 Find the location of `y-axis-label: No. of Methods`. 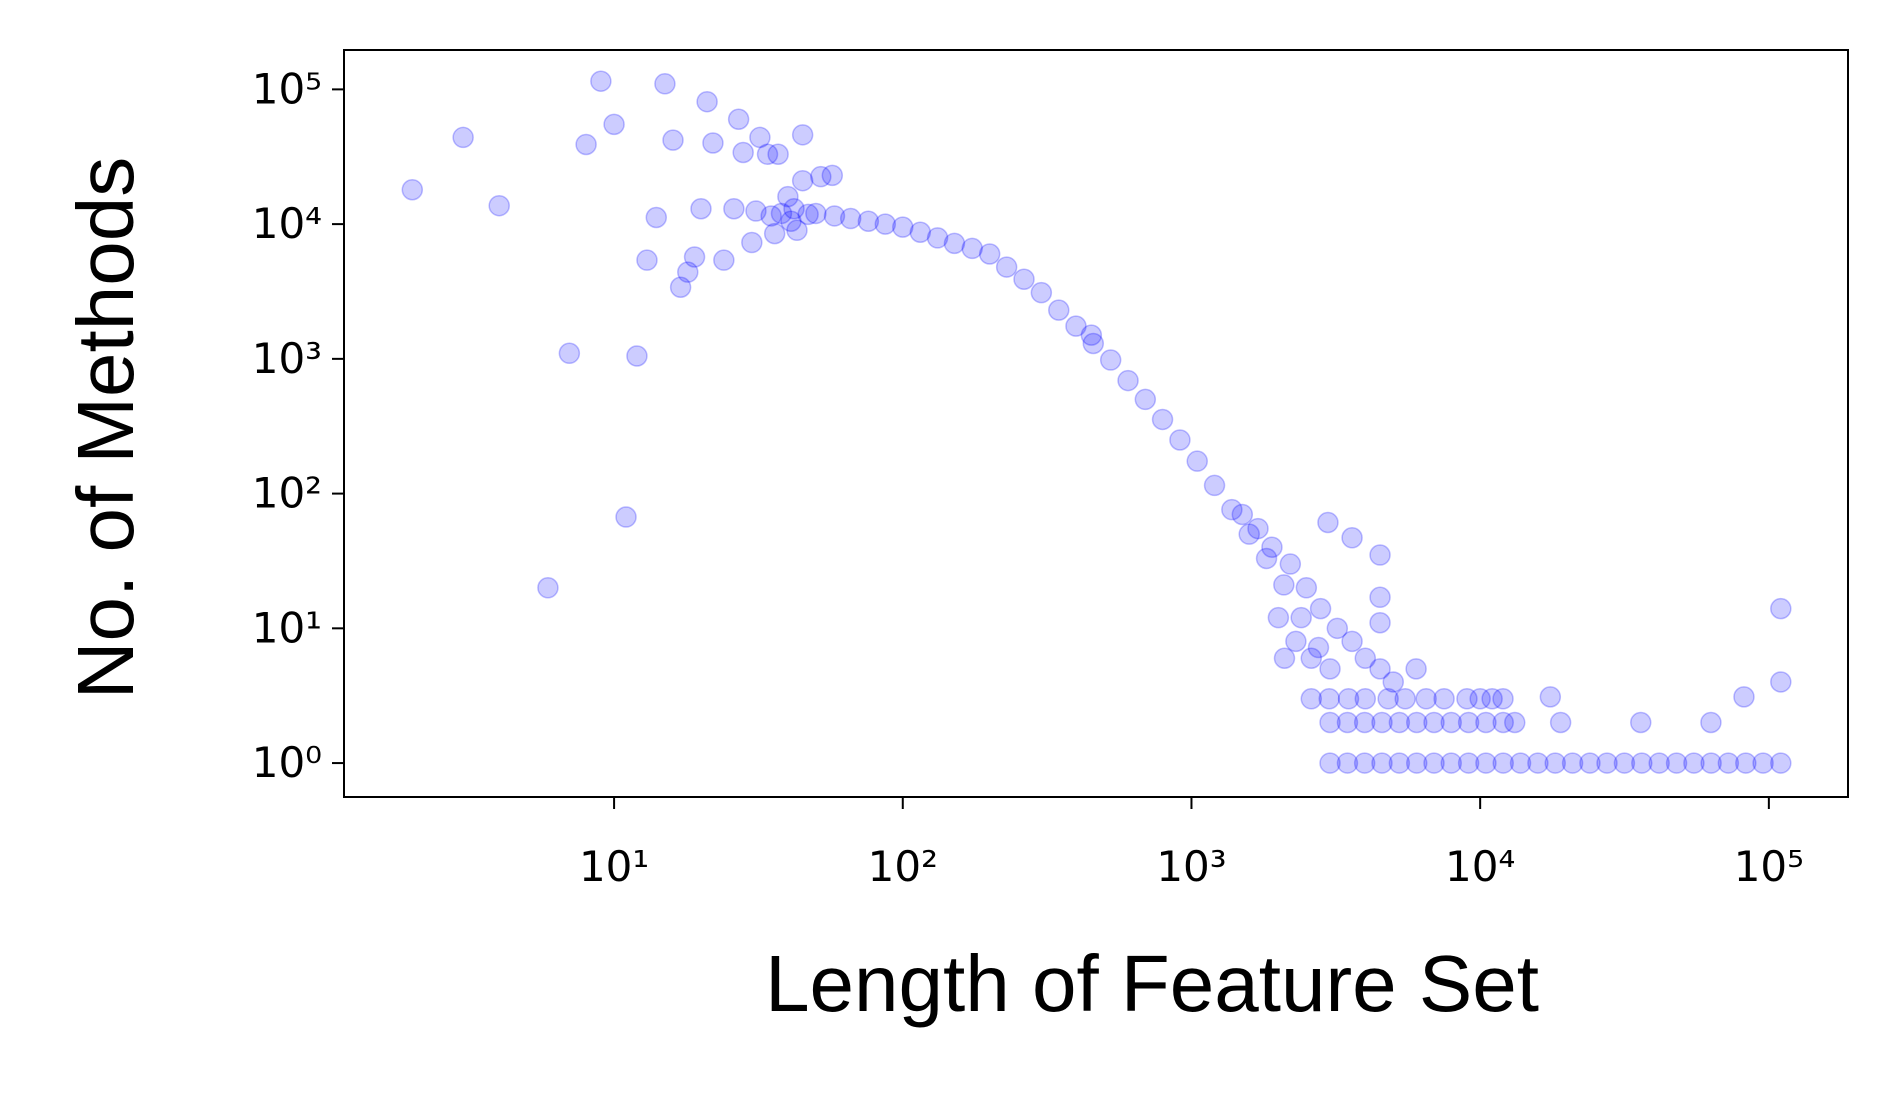

y-axis-label: No. of Methods is located at coordinates (105, 428).